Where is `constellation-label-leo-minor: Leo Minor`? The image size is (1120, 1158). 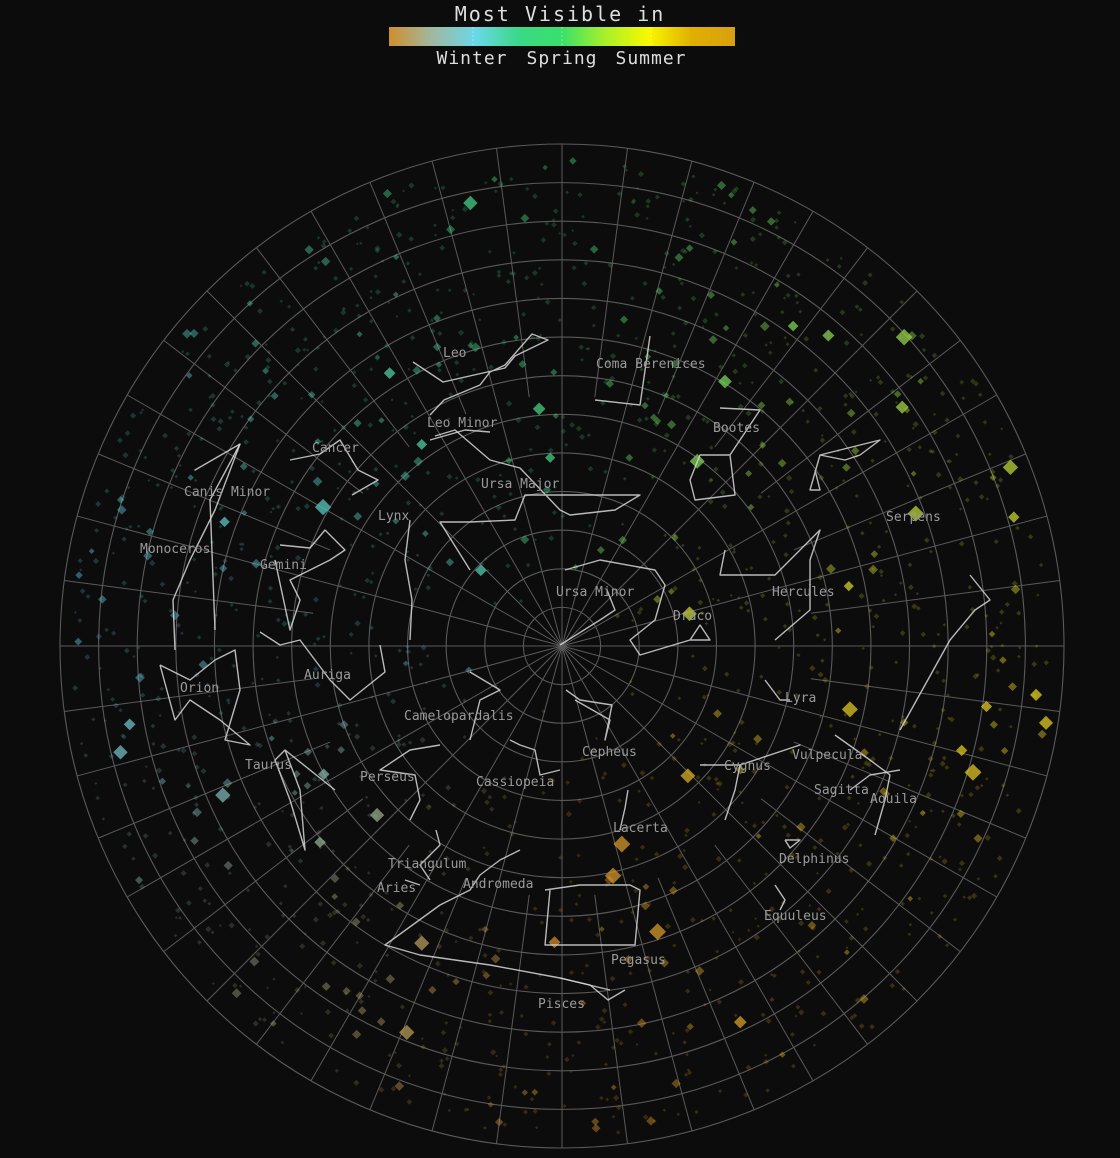 constellation-label-leo-minor: Leo Minor is located at coordinates (462, 423).